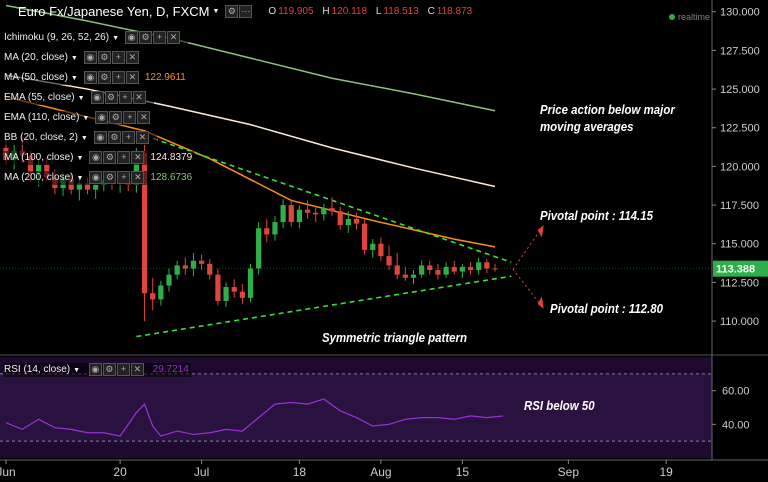  I want to click on indicator-row: EMA (110, close) ▼ ◉ ⚙ + ✕, so click(81, 118).